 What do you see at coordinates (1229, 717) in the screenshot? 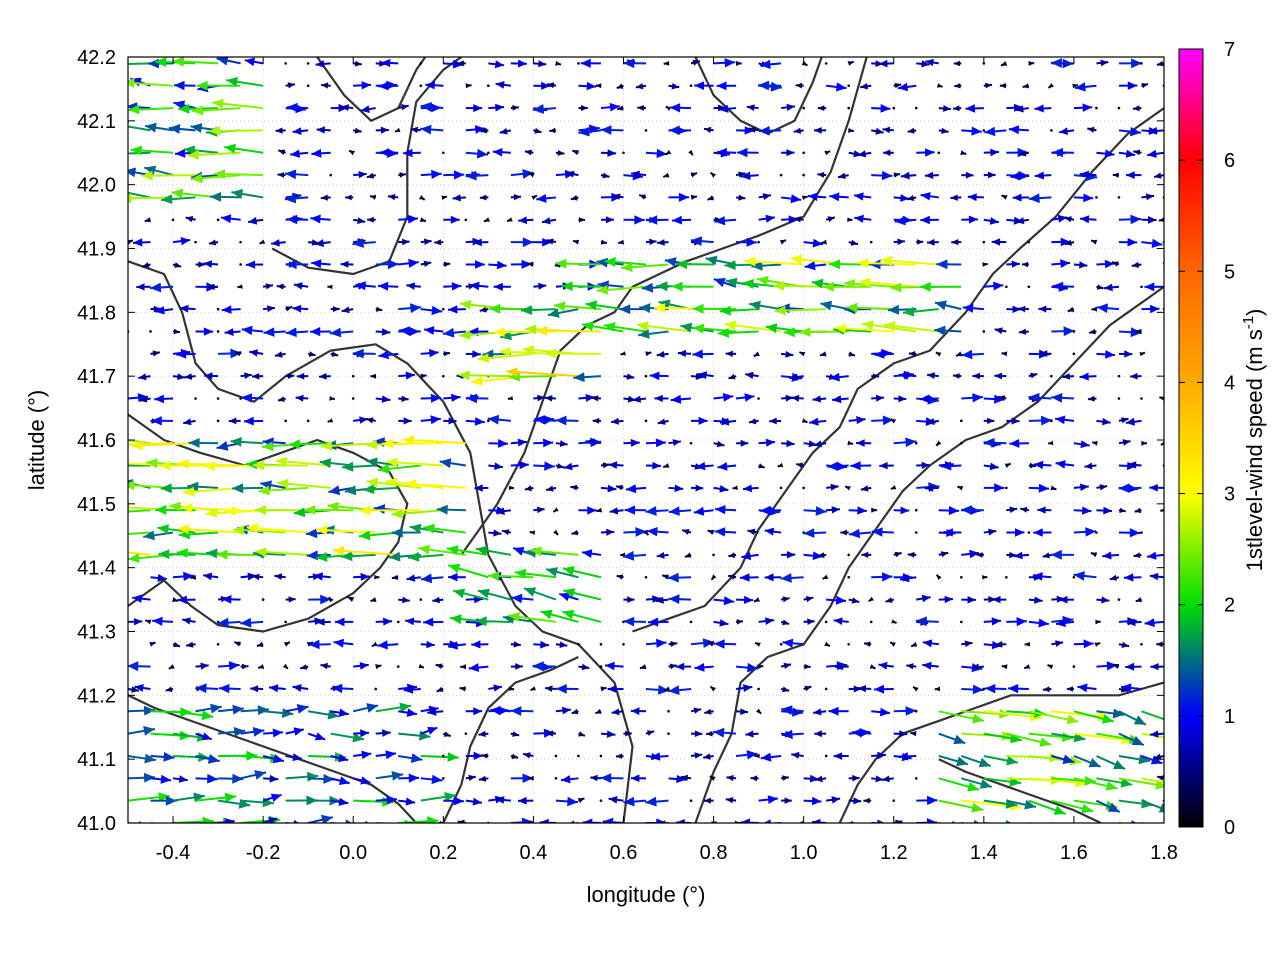
I see `colorbar-tick-label: 1` at bounding box center [1229, 717].